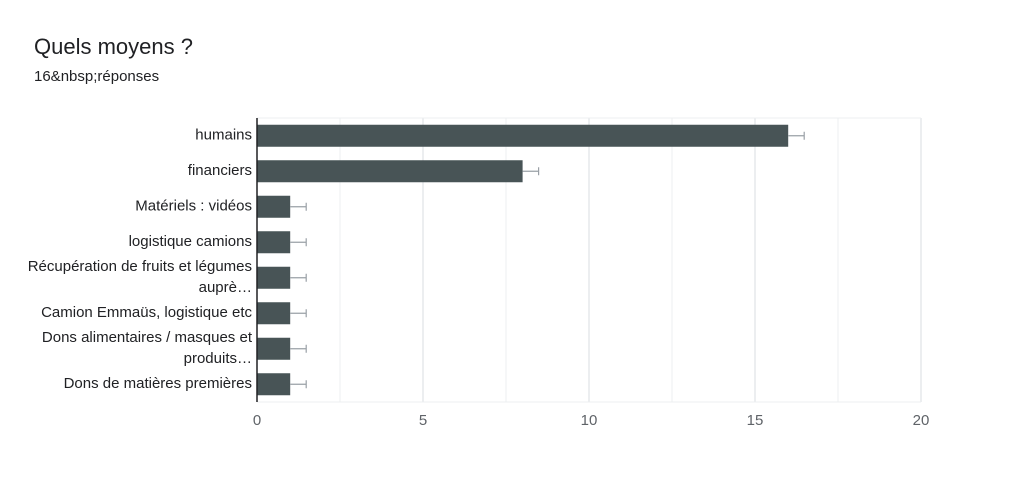  Describe the element at coordinates (113, 46) in the screenshot. I see `chart-title: Quels moyens ?` at that location.